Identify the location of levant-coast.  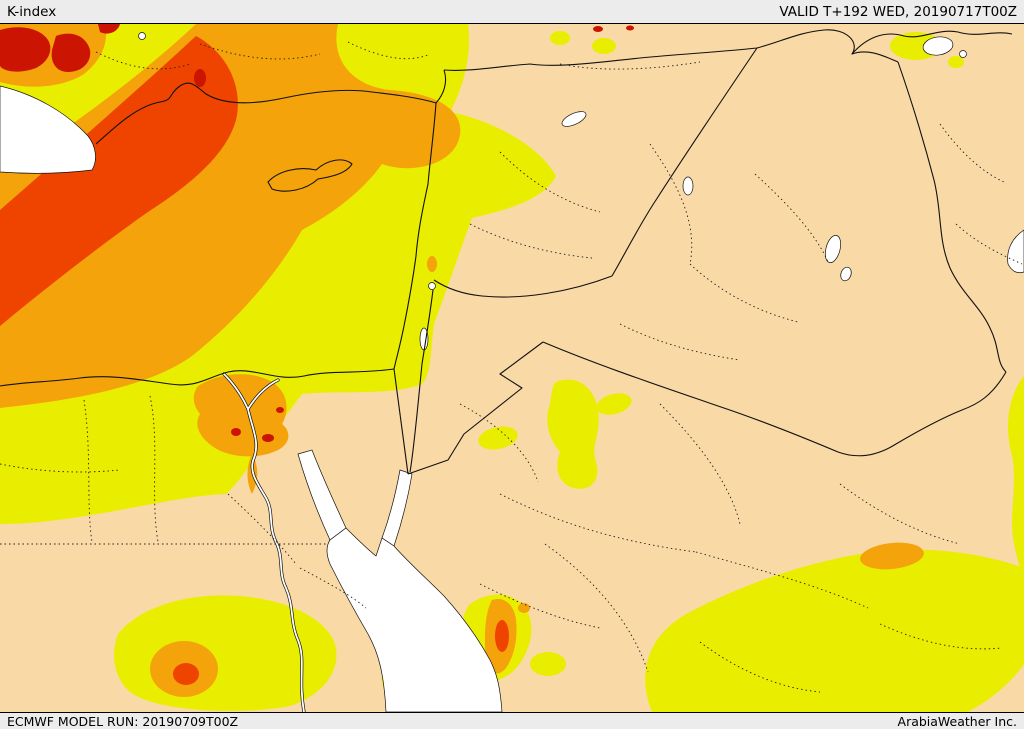
(415, 236).